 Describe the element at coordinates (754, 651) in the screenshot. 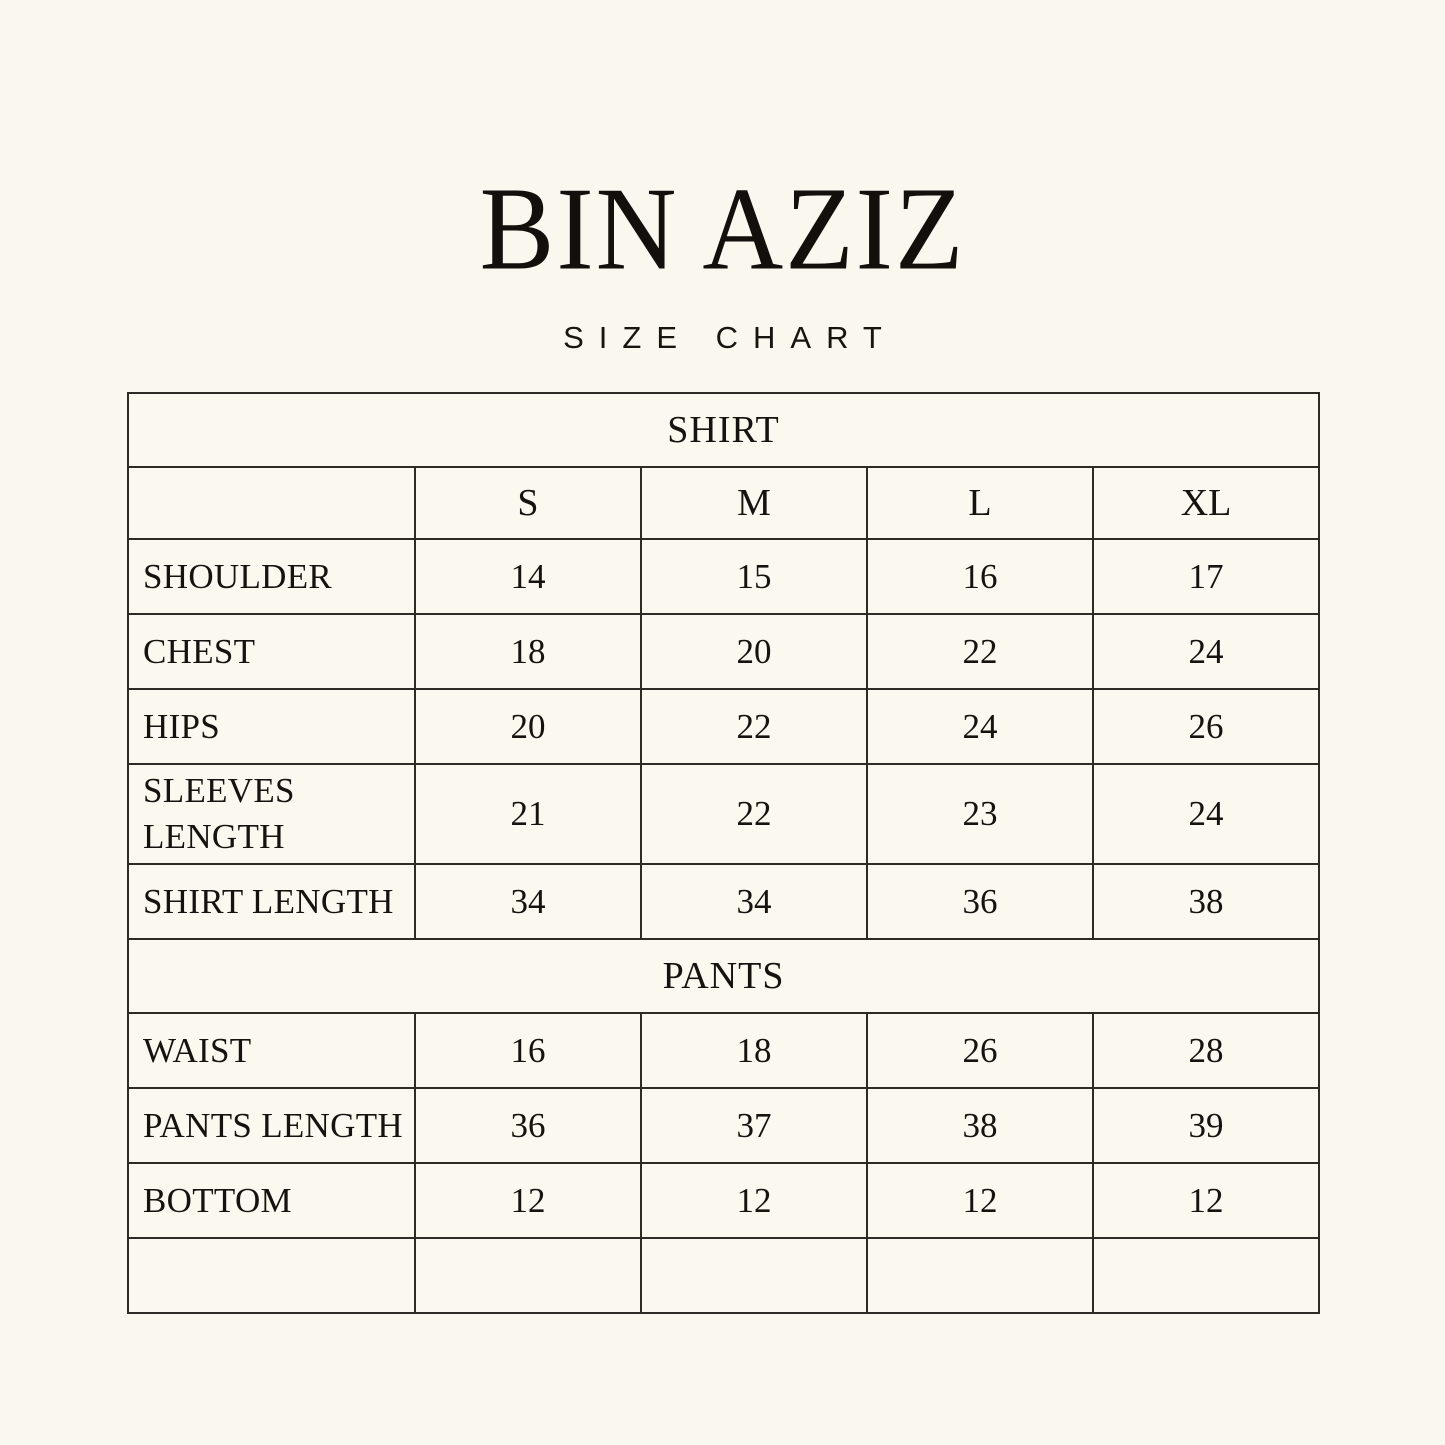

I see `cell-chest-m: 20` at that location.